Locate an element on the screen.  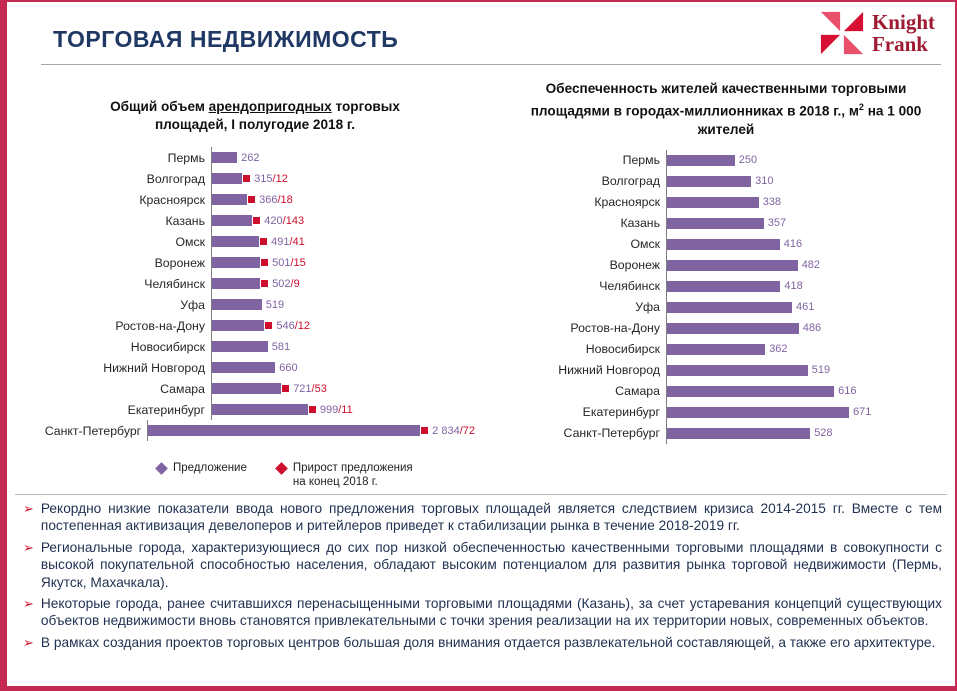
bar-area: 486 is located at coordinates (804, 328).